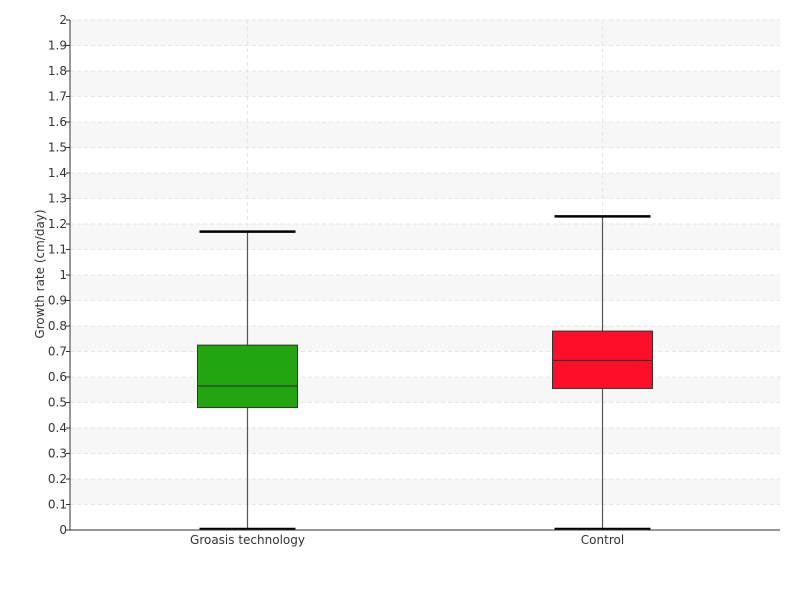  Describe the element at coordinates (57, 428) in the screenshot. I see `y-tick-label: 0.4` at that location.